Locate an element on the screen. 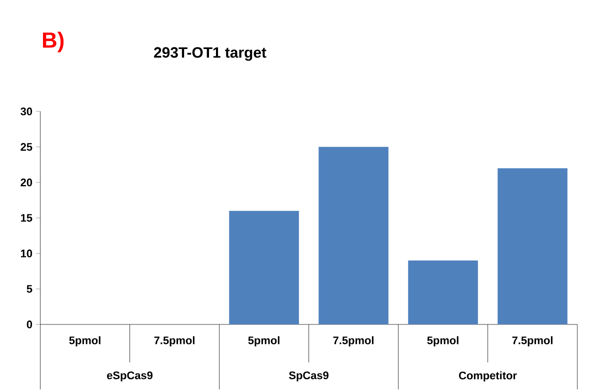 The image size is (595, 390). y-tick-label: 5 is located at coordinates (29, 289).